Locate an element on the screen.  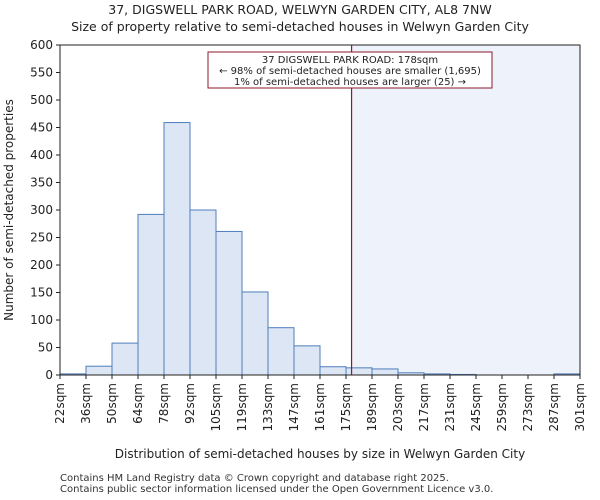
x-tick-label: 36sqm is located at coordinates (86, 403).